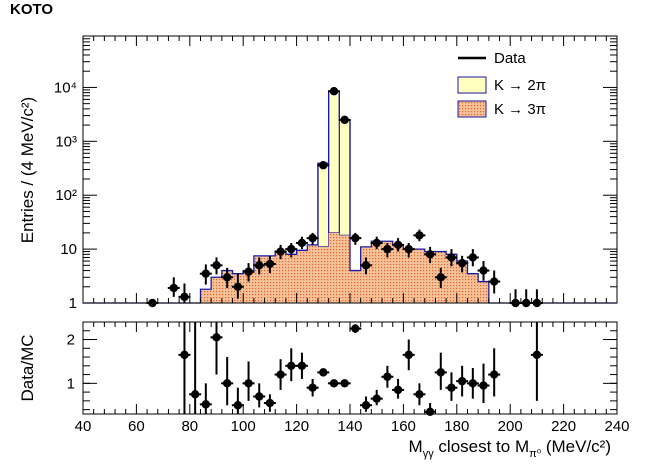 Image resolution: width=662 pixels, height=471 pixels. What do you see at coordinates (71, 340) in the screenshot?
I see `ratio-y-tick-label: 2` at bounding box center [71, 340].